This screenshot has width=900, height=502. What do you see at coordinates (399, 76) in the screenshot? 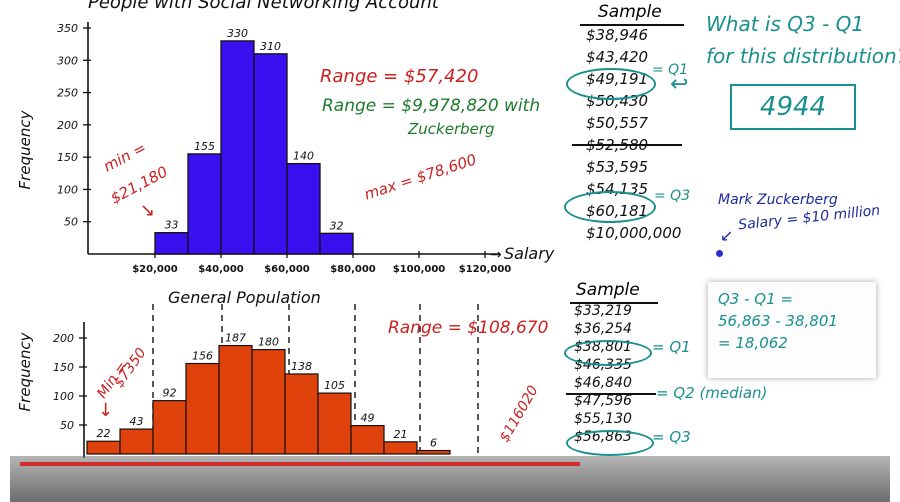
I see `top-range: Range = $57,420` at bounding box center [399, 76].